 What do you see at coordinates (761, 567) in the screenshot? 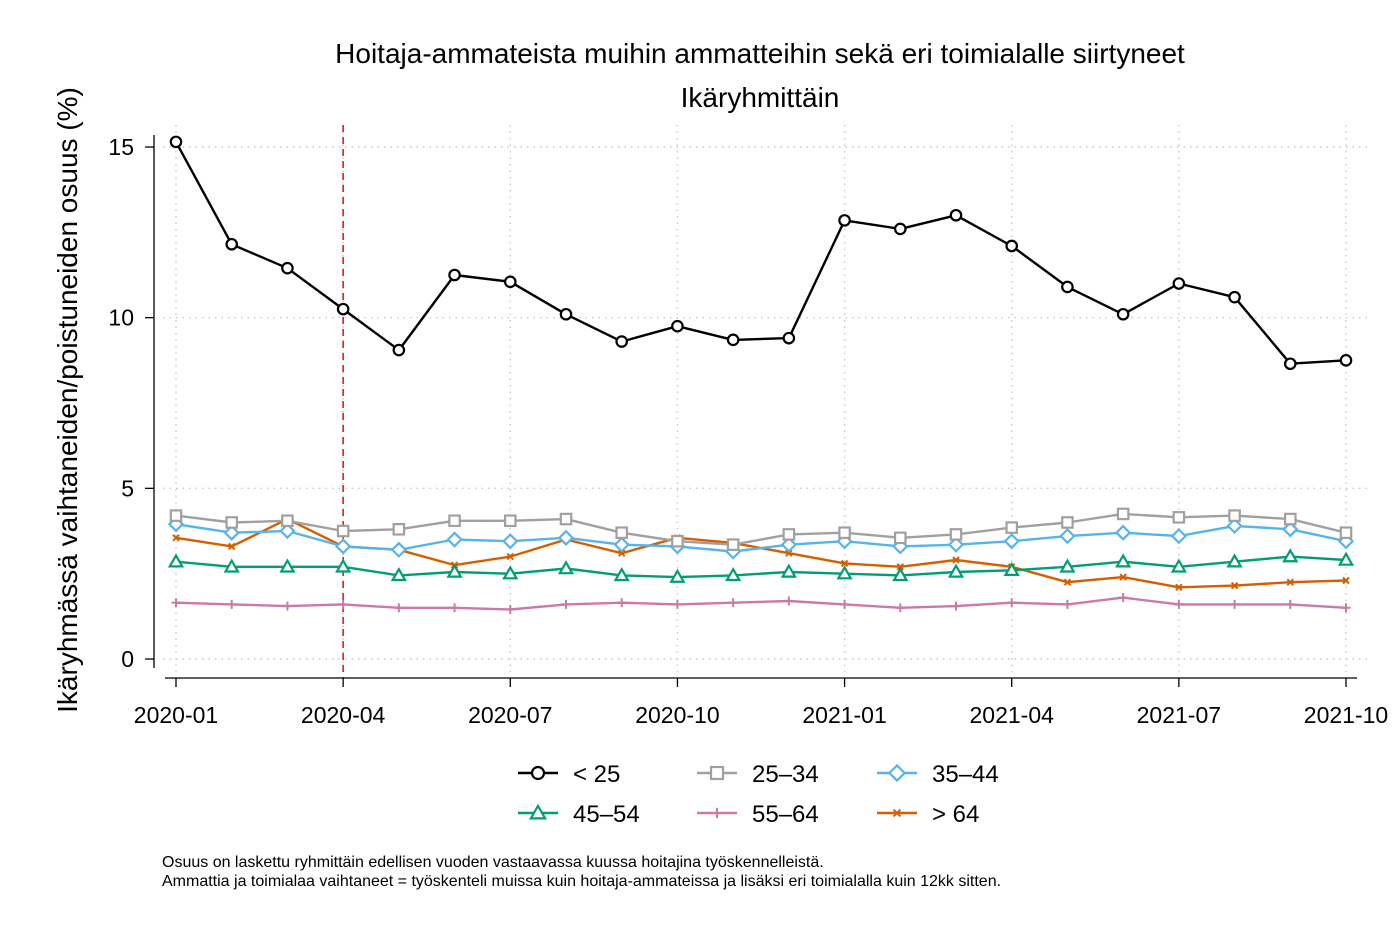
I see `series-4-line` at bounding box center [761, 567].